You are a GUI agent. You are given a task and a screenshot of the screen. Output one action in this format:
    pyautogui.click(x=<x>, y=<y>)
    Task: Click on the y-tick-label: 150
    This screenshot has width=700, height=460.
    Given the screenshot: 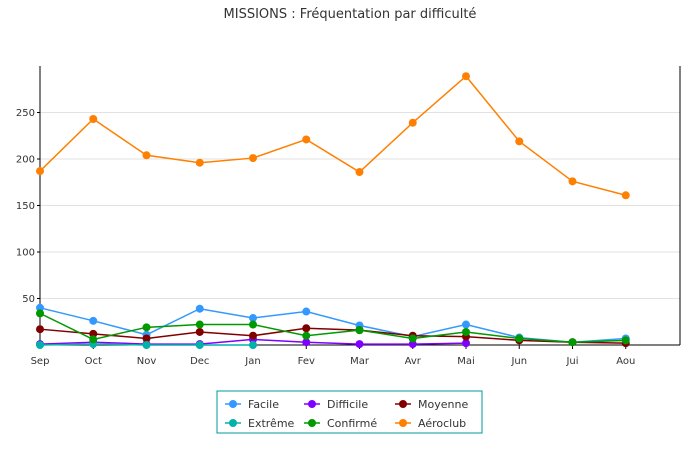 What is the action you would take?
    pyautogui.click(x=25, y=206)
    